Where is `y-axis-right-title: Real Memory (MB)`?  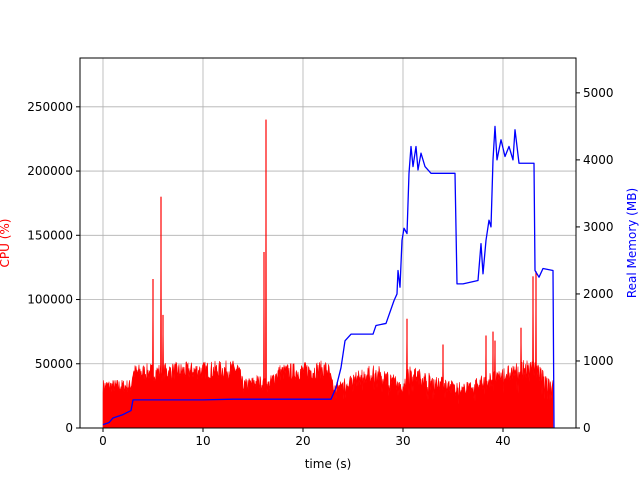
y-axis-right-title: Real Memory (MB) is located at coordinates (632, 243).